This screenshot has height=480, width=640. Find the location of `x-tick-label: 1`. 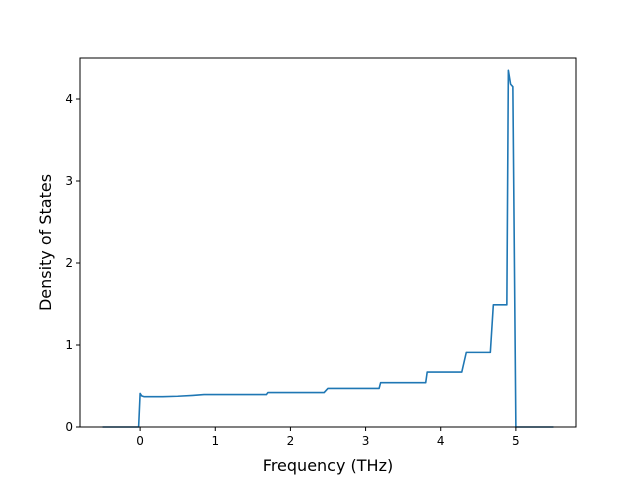

x-tick-label: 1 is located at coordinates (215, 441).